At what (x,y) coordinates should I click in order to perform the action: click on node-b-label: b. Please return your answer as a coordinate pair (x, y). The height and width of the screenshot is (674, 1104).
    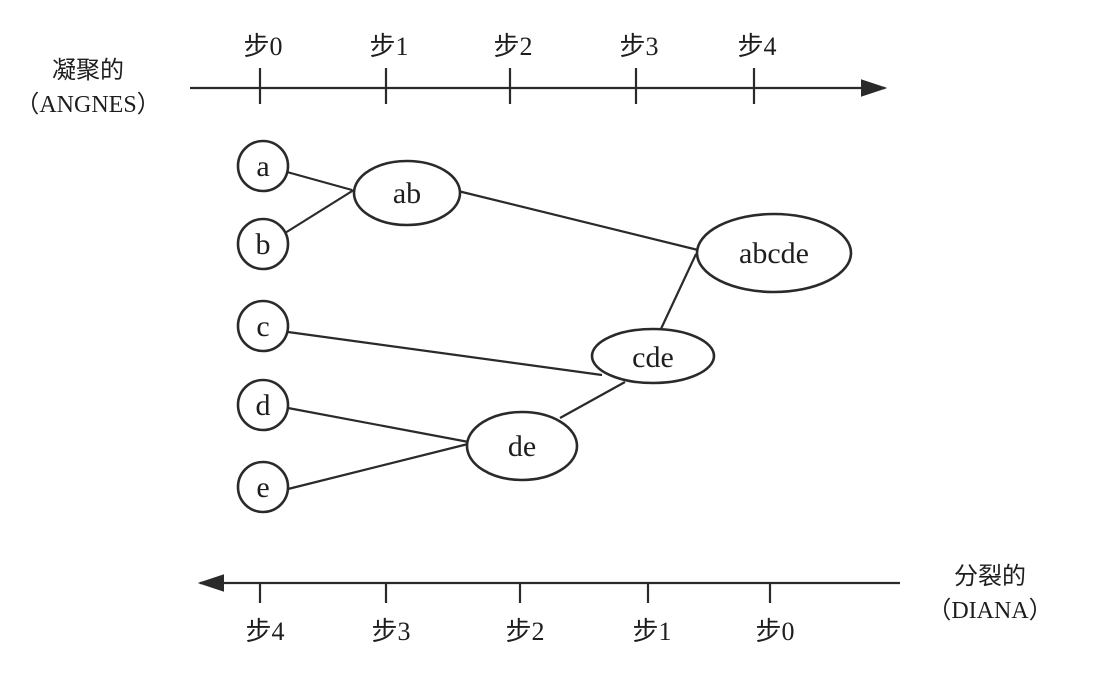
    Looking at the image, I should click on (263, 244).